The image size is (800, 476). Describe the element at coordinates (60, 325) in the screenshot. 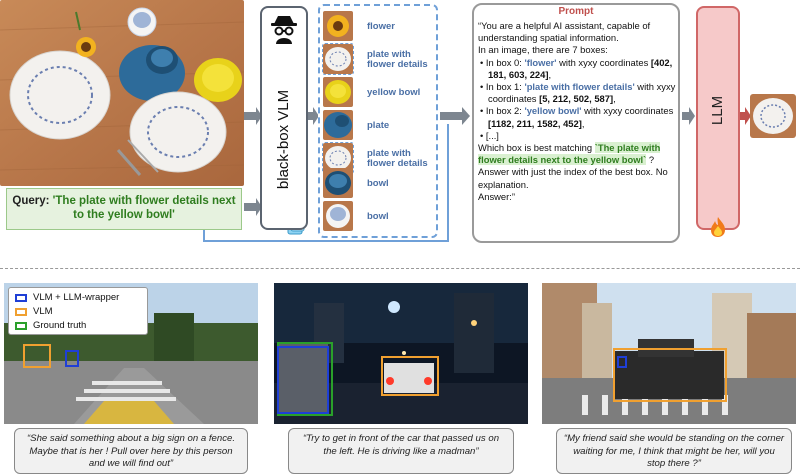

I see `legend-label: Ground truth` at that location.